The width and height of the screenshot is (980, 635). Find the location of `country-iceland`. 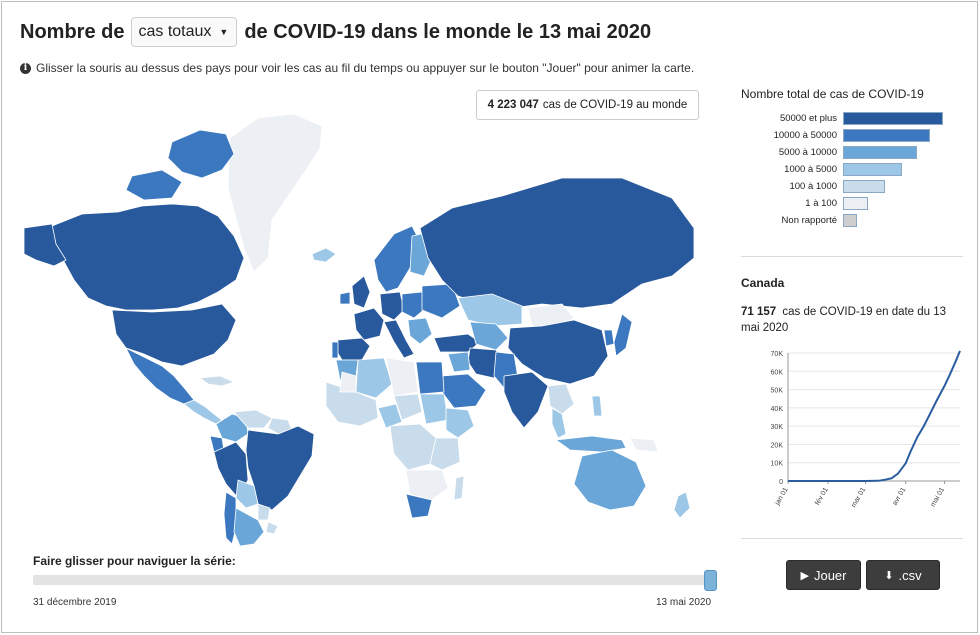

country-iceland is located at coordinates (324, 255).